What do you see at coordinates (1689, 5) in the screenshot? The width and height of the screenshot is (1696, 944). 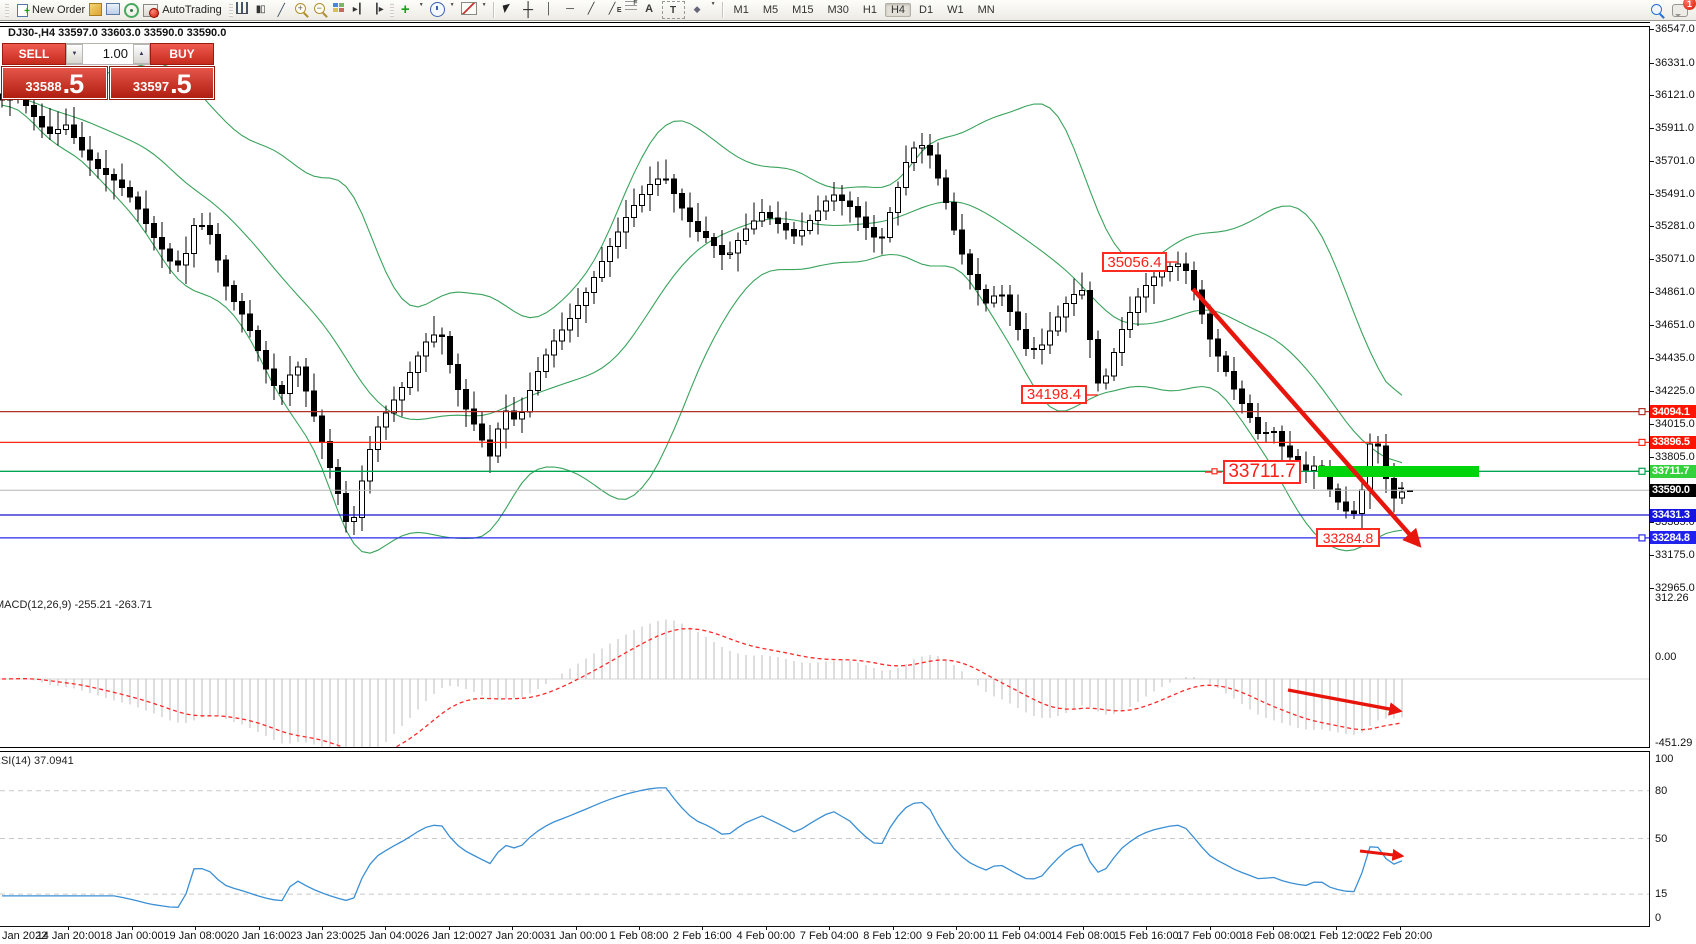 I see `notification-badge: 1` at bounding box center [1689, 5].